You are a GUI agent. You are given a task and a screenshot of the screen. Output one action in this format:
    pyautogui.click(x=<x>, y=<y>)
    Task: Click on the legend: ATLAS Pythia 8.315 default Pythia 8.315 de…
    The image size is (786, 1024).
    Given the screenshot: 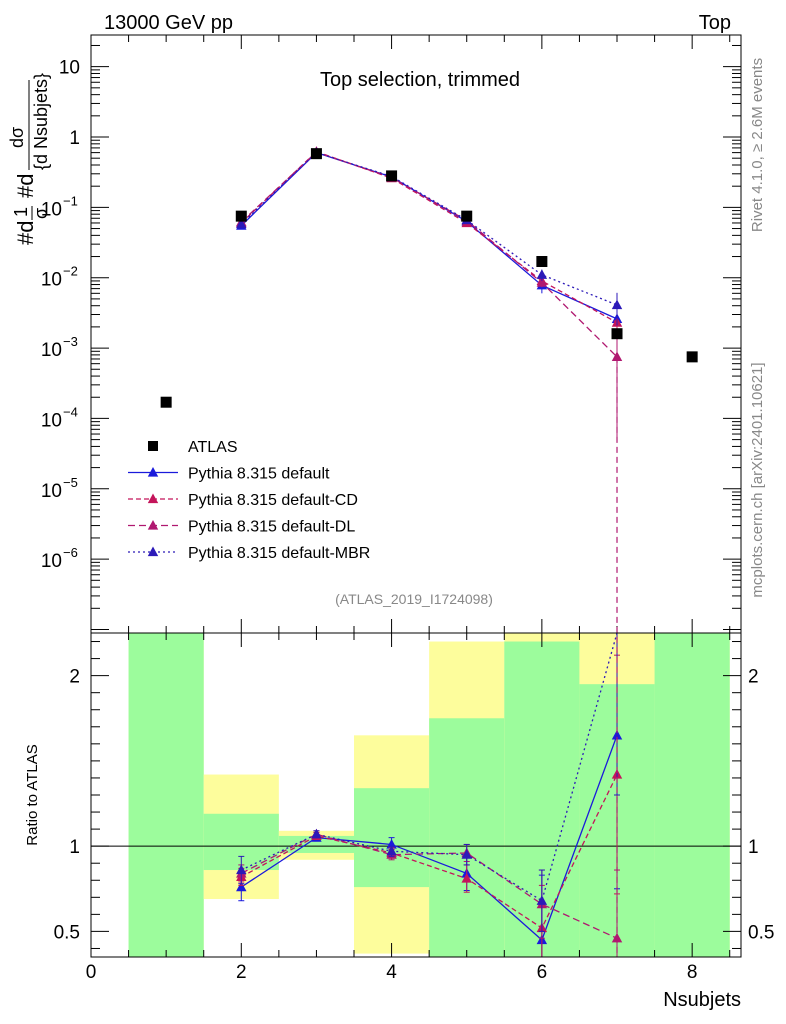 What is the action you would take?
    pyautogui.click(x=249, y=500)
    